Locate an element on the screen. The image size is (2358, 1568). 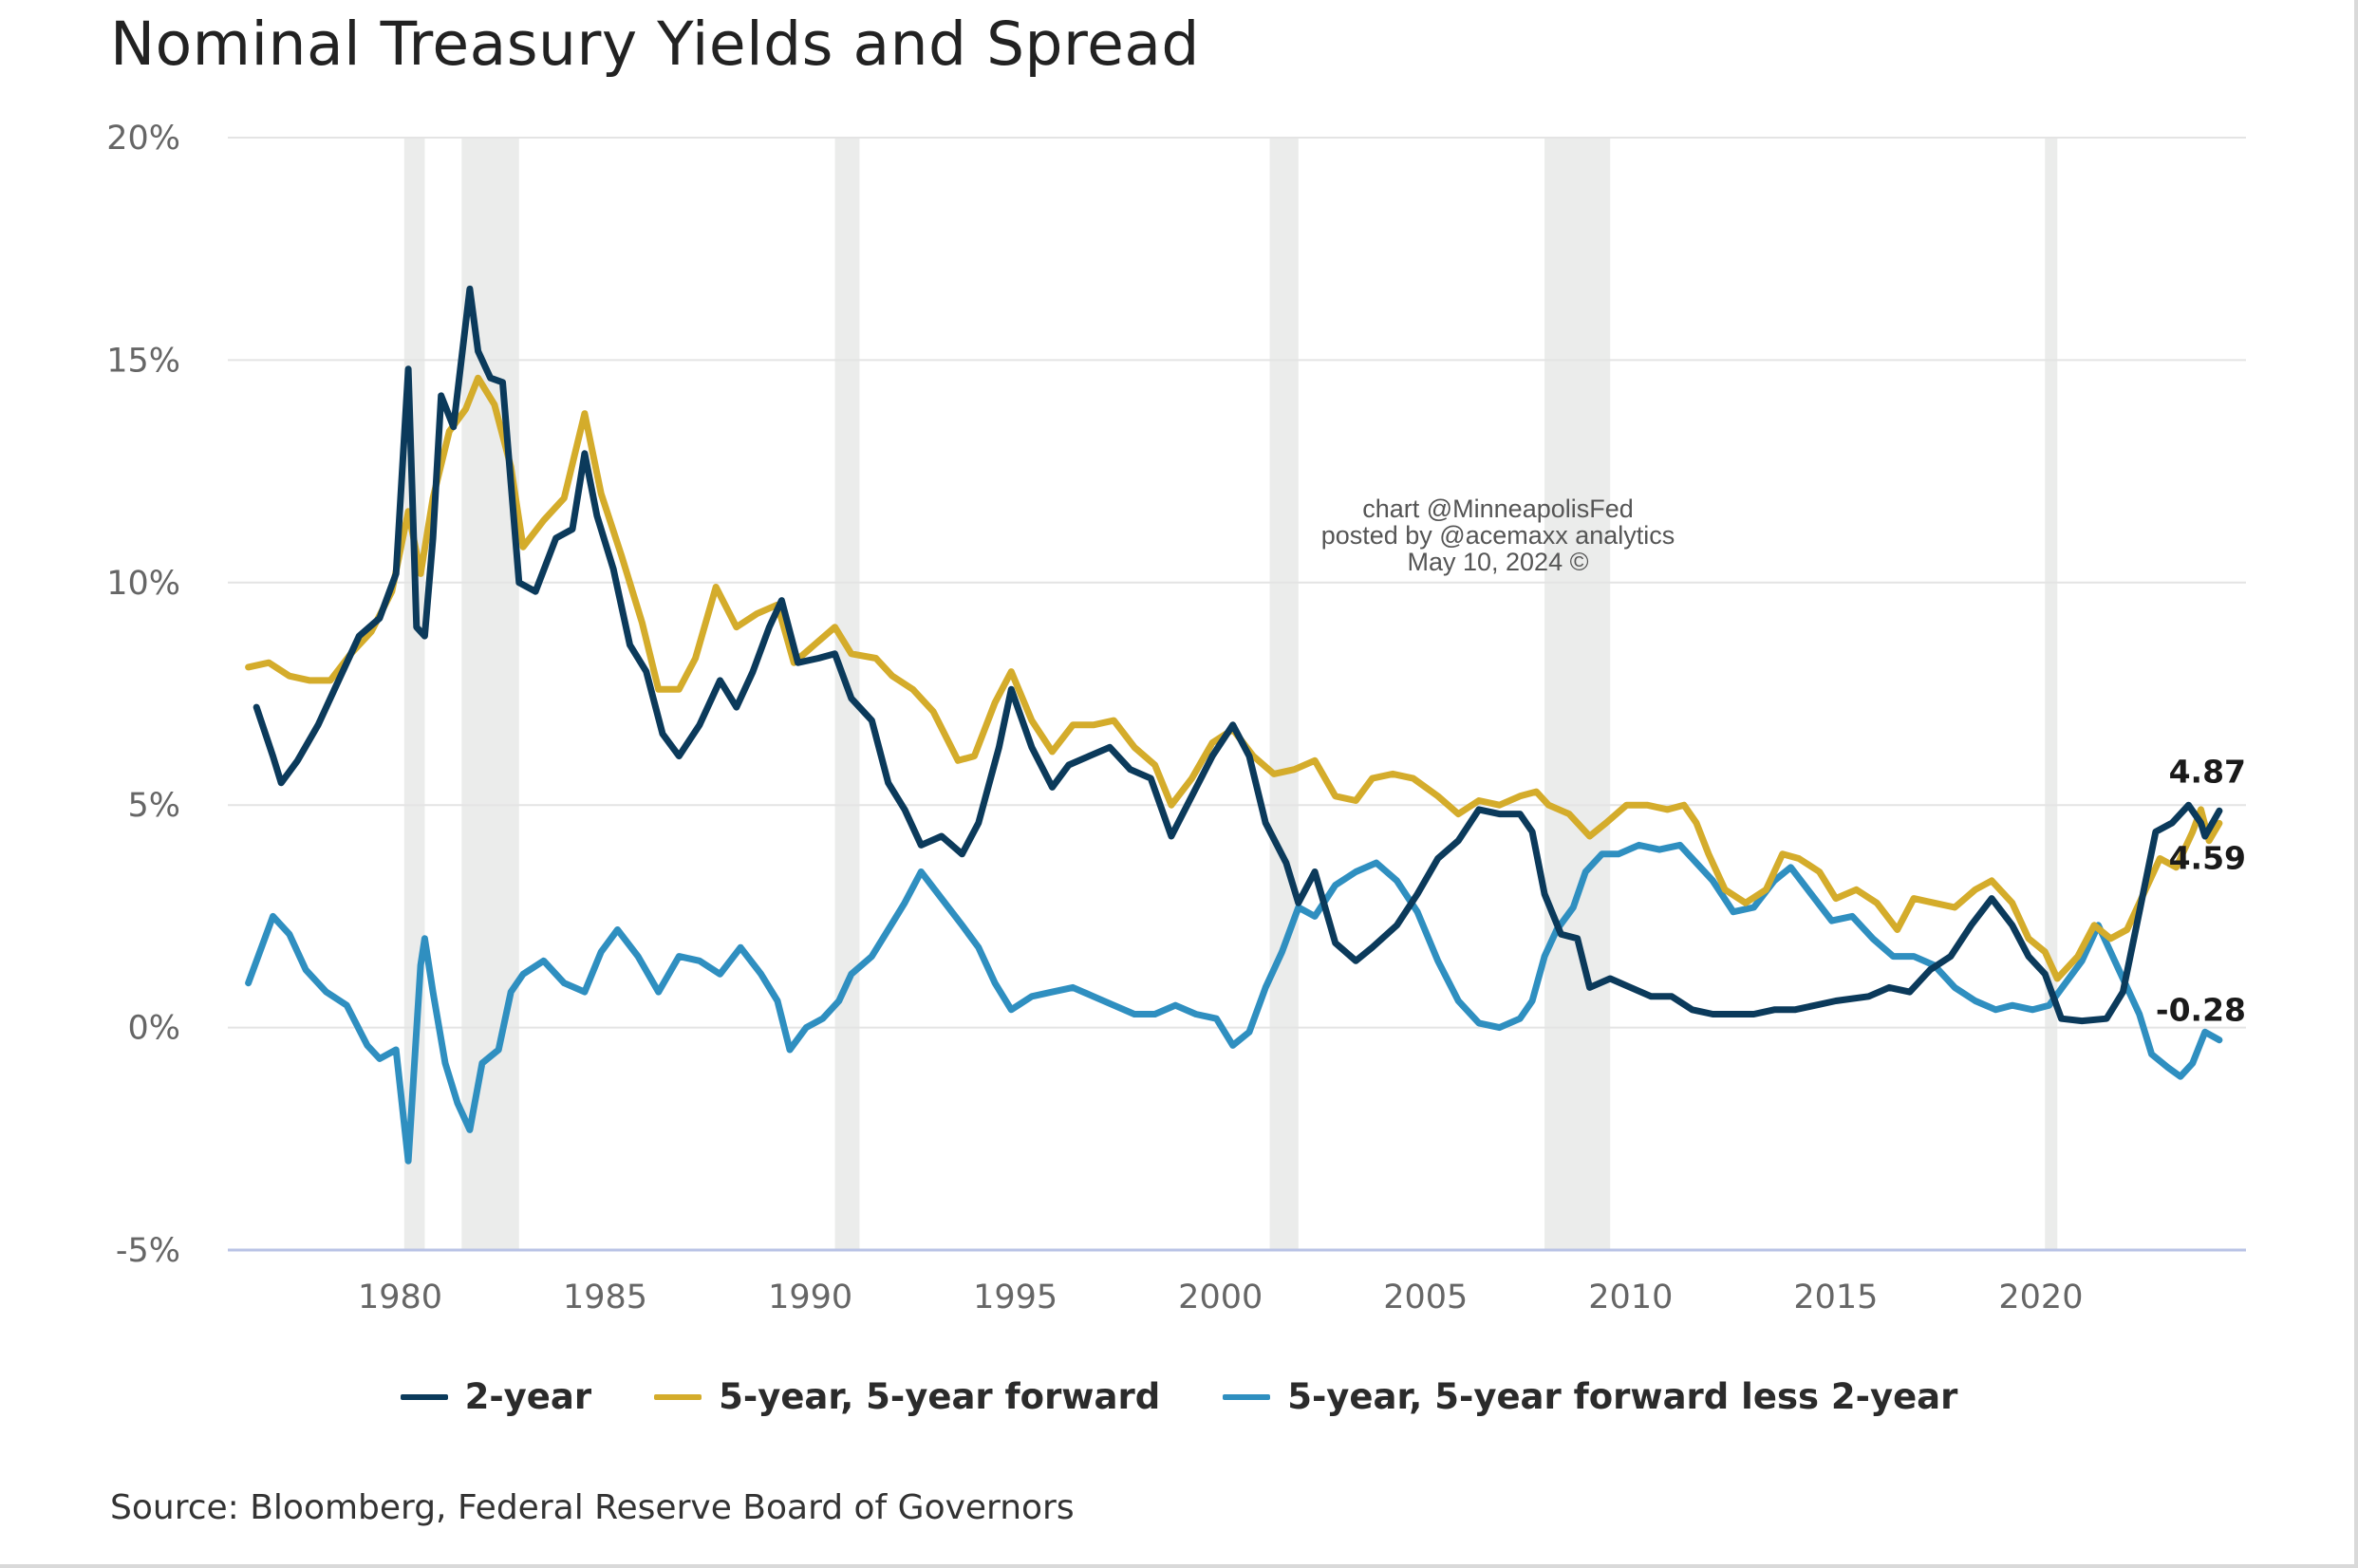
legend-item-spread: 5-year, 5-year forward less 2-year is located at coordinates (1590, 1396).